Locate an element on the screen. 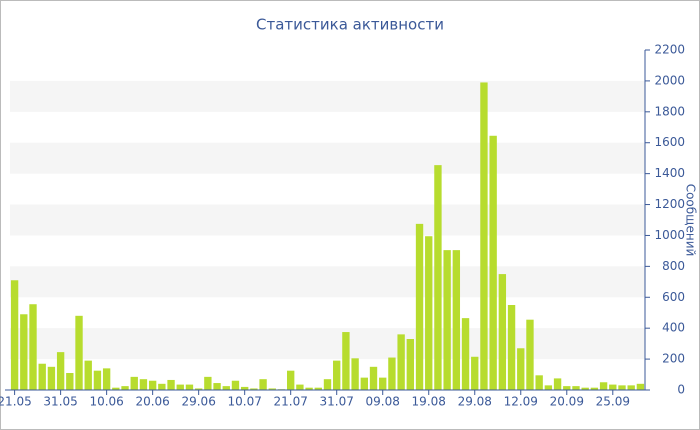  y-tick-label: 1800 is located at coordinates (669, 111).